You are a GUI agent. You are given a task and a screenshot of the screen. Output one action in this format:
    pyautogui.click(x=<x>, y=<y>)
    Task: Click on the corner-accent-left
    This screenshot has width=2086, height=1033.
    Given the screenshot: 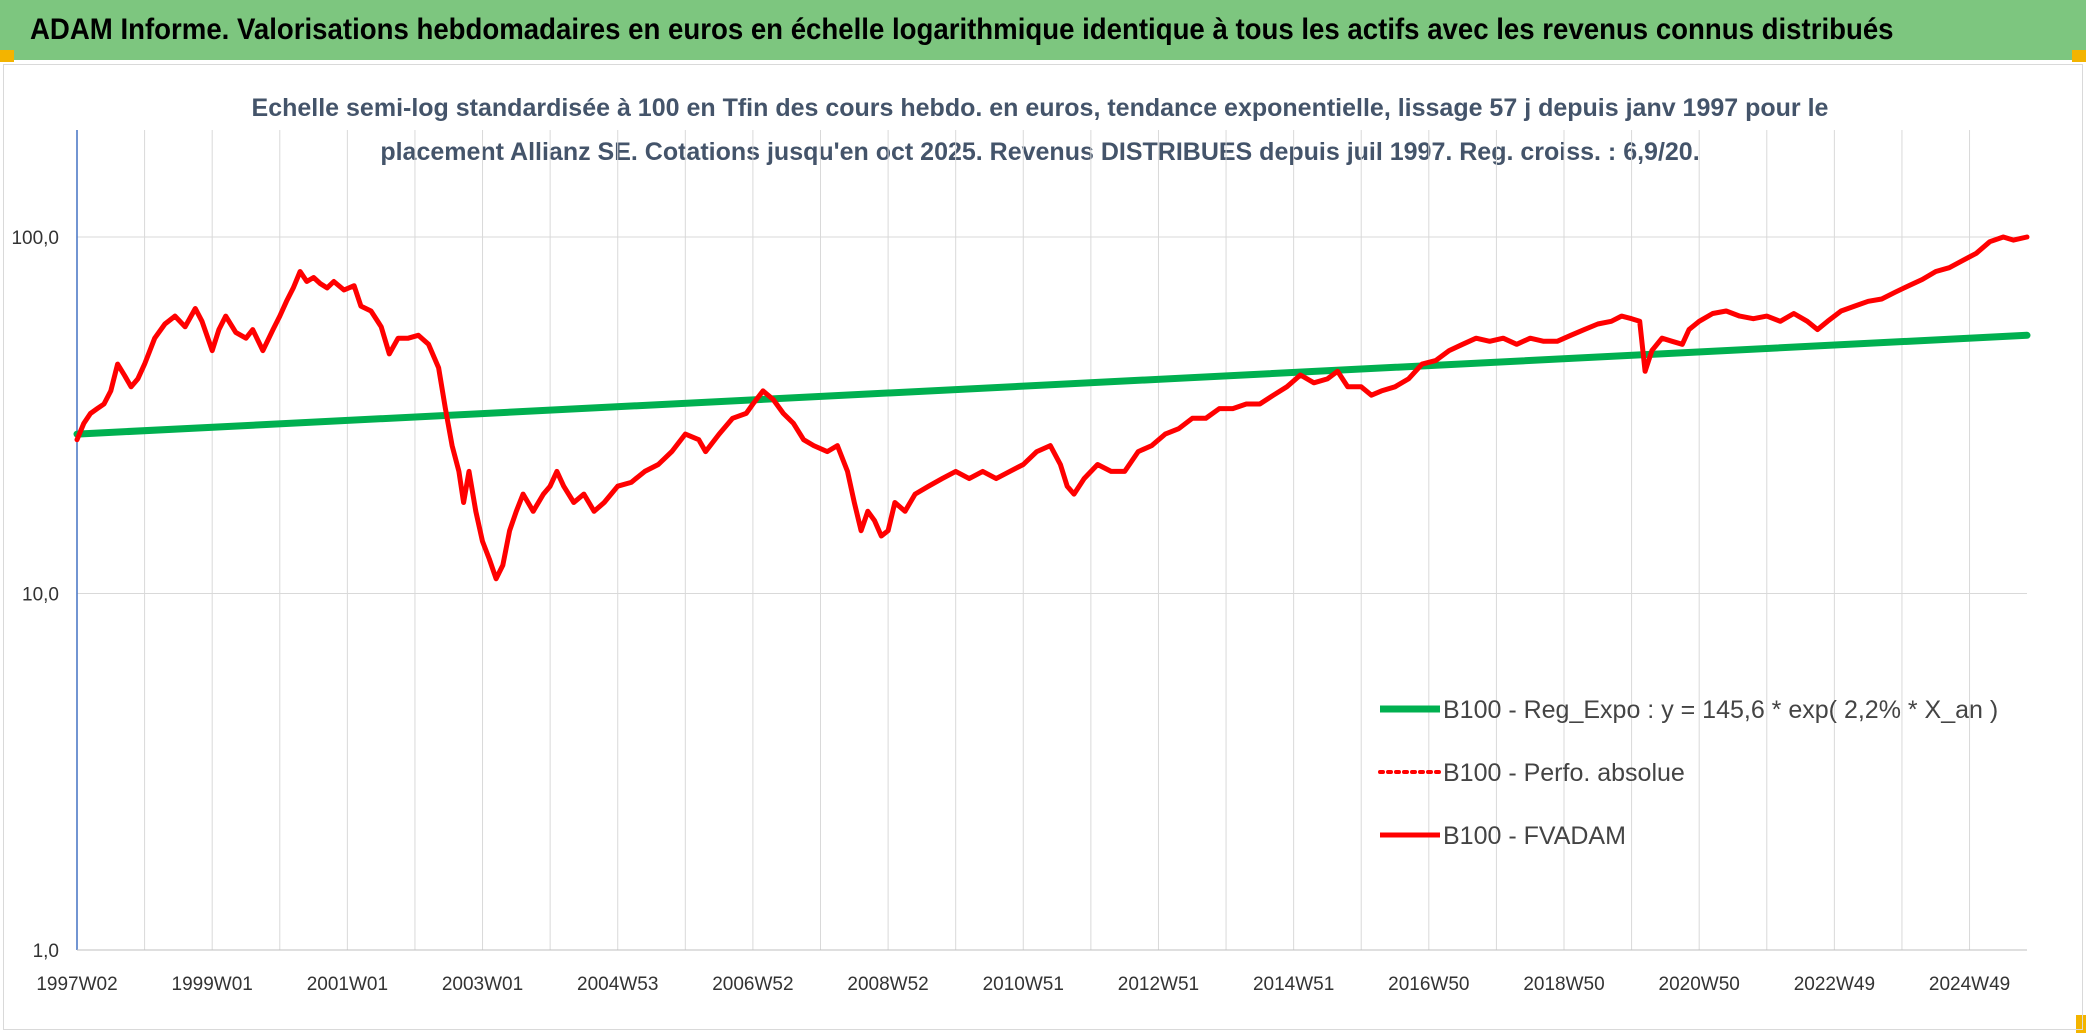 What is the action you would take?
    pyautogui.click(x=7, y=56)
    